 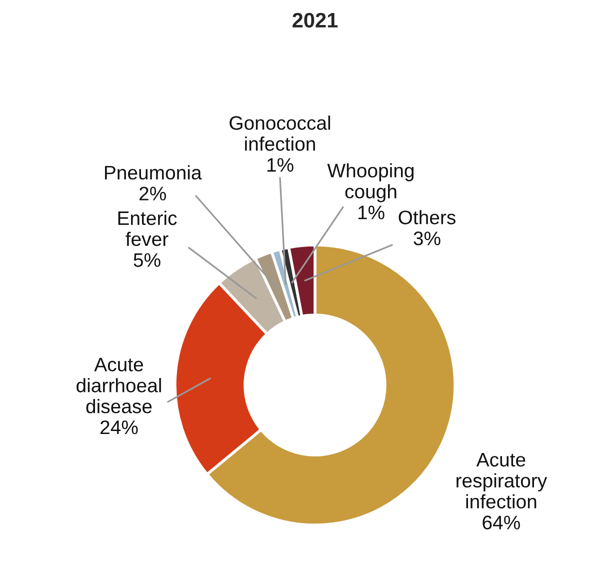 What do you see at coordinates (427, 217) in the screenshot?
I see `slice-label: Others` at bounding box center [427, 217].